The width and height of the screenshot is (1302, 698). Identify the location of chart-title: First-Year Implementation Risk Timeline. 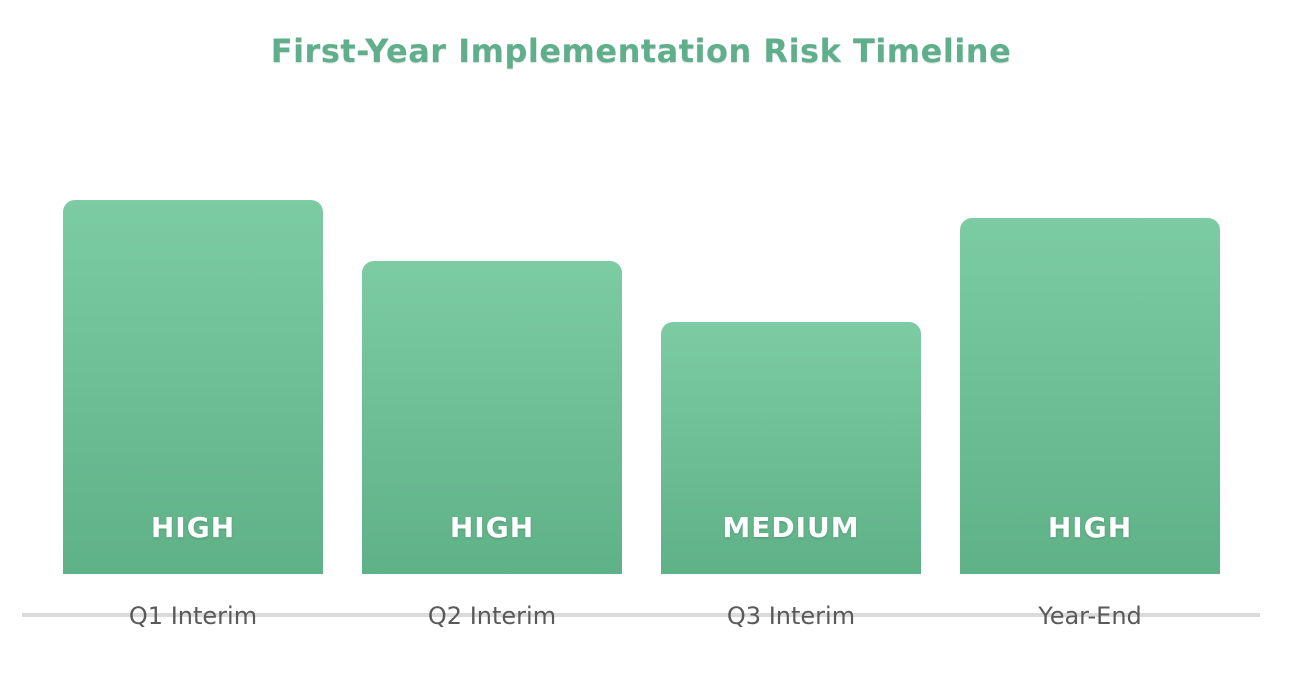
(641, 51).